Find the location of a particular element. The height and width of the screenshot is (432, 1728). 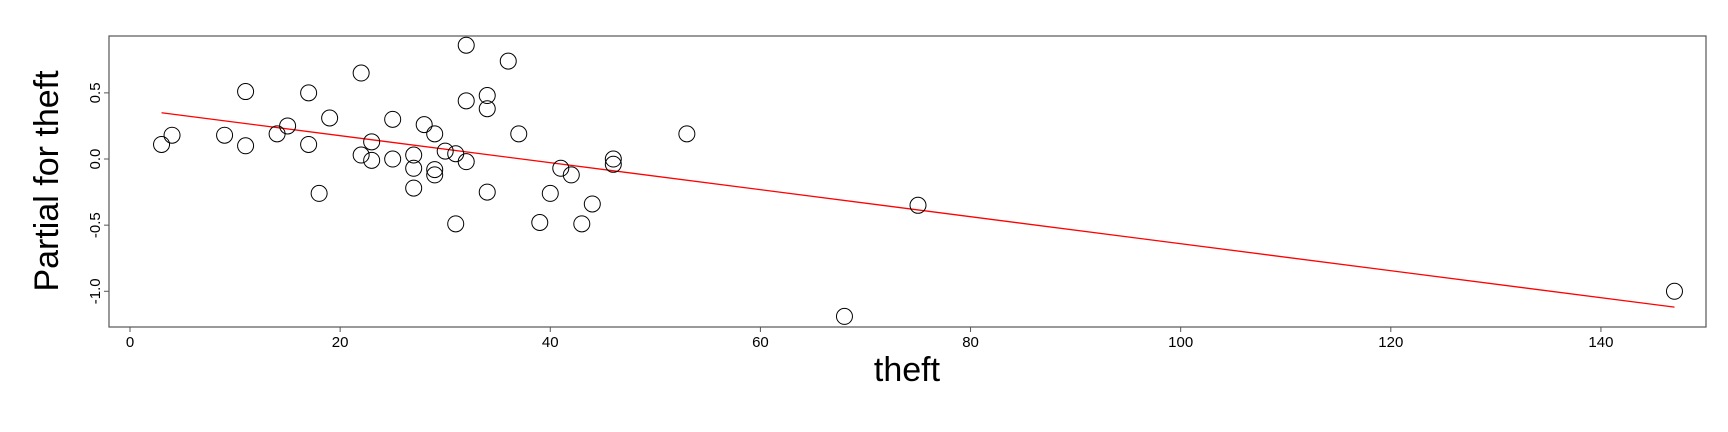

y-tick-label: 0.5 is located at coordinates (95, 92).